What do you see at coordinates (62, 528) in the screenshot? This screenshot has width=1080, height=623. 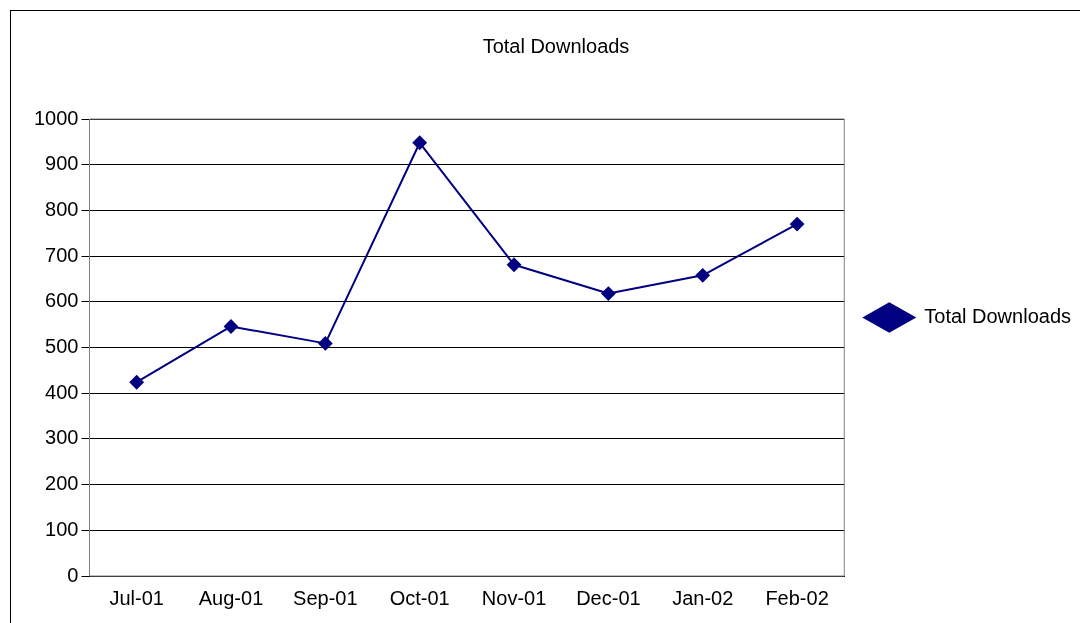 I see `y-tick-label: 100` at bounding box center [62, 528].